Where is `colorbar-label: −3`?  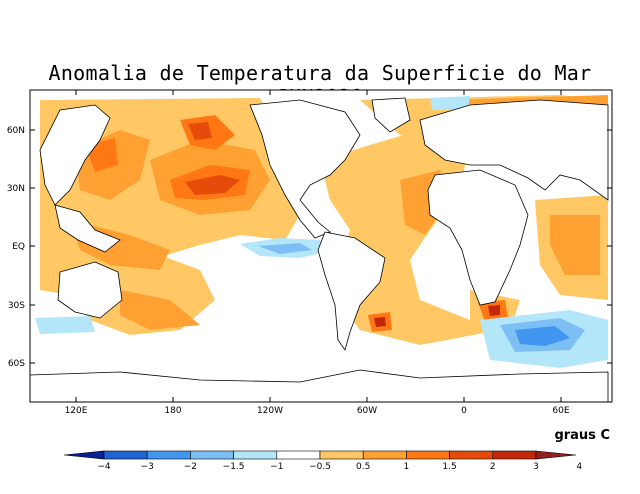 colorbar-label: −3 is located at coordinates (147, 467).